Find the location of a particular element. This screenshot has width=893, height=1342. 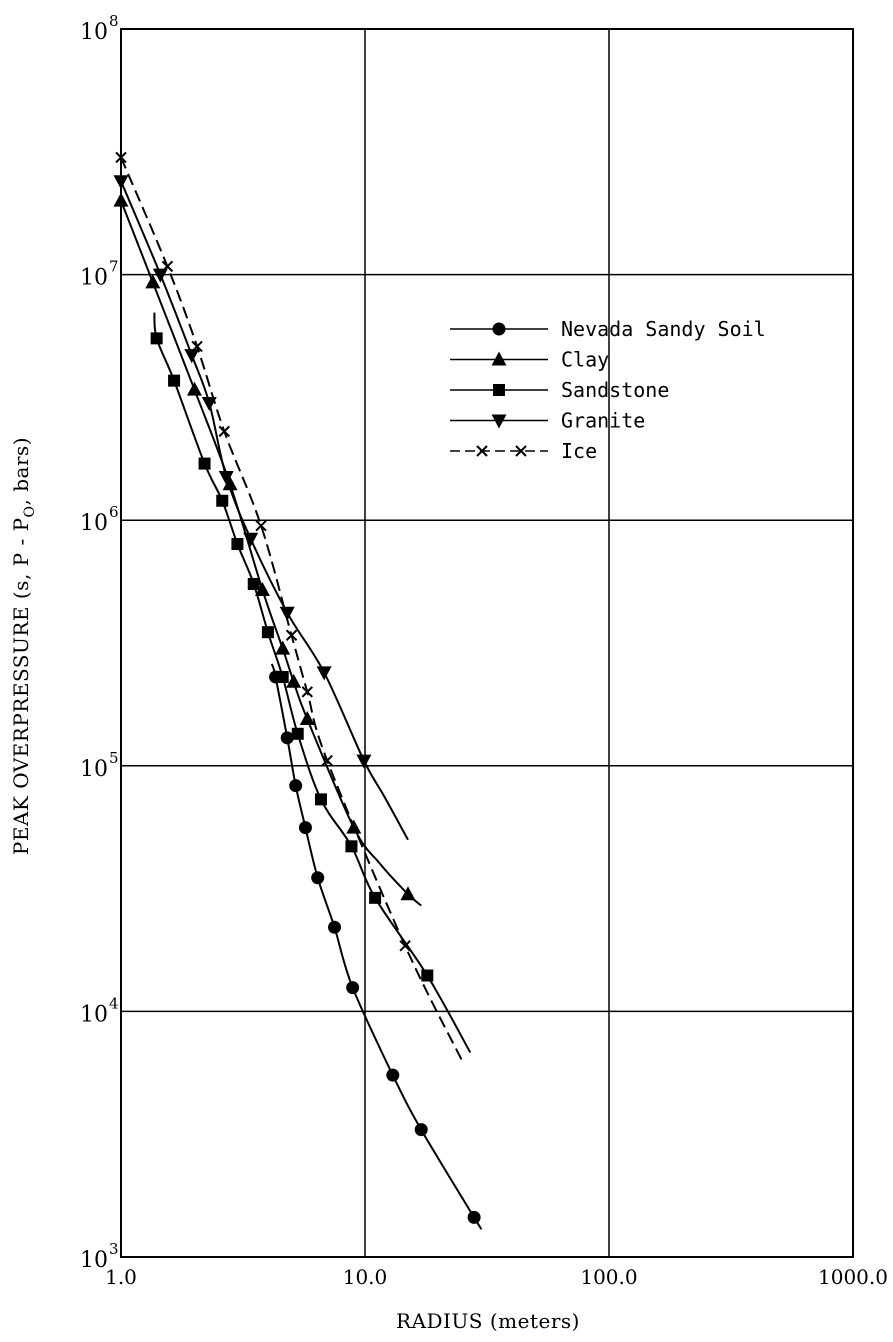

series-nevada-sandy-soil is located at coordinates (376, 946).